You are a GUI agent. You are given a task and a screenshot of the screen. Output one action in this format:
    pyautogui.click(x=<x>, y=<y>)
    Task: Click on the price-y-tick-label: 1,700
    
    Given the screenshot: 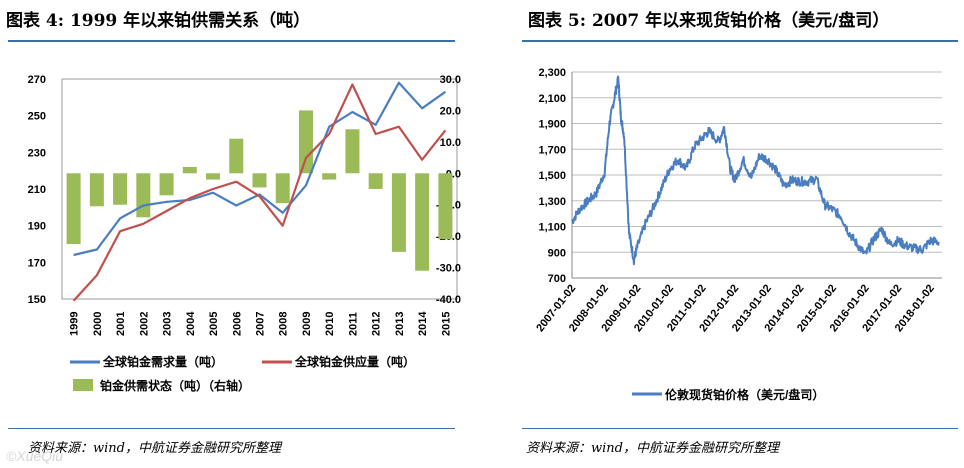 What is the action you would take?
    pyautogui.click(x=552, y=150)
    